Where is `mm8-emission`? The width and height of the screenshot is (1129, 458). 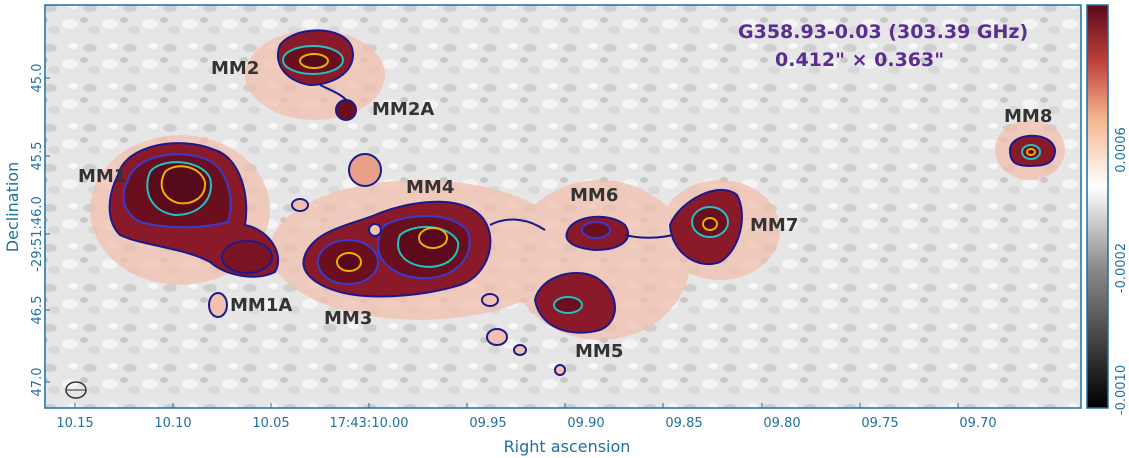
mm8-emission is located at coordinates (1032, 151).